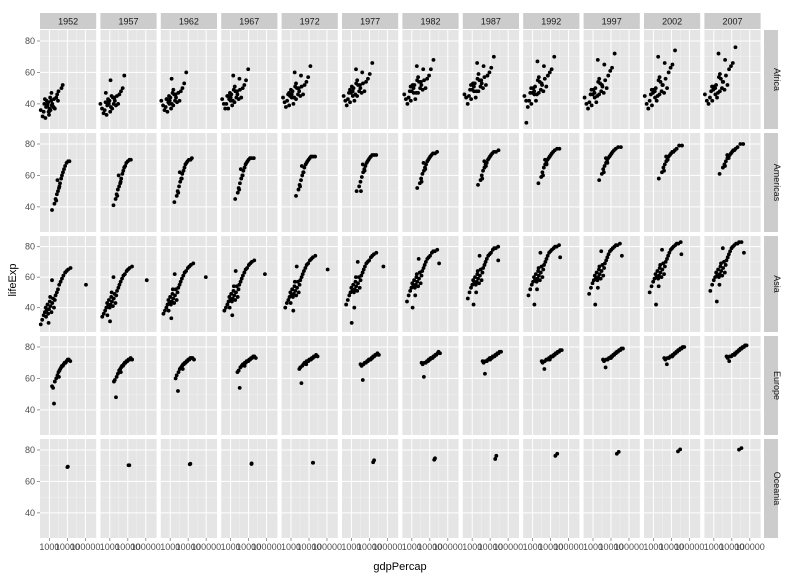 The image size is (792, 576). I want to click on x-tick-label: 1000, so click(49, 547).